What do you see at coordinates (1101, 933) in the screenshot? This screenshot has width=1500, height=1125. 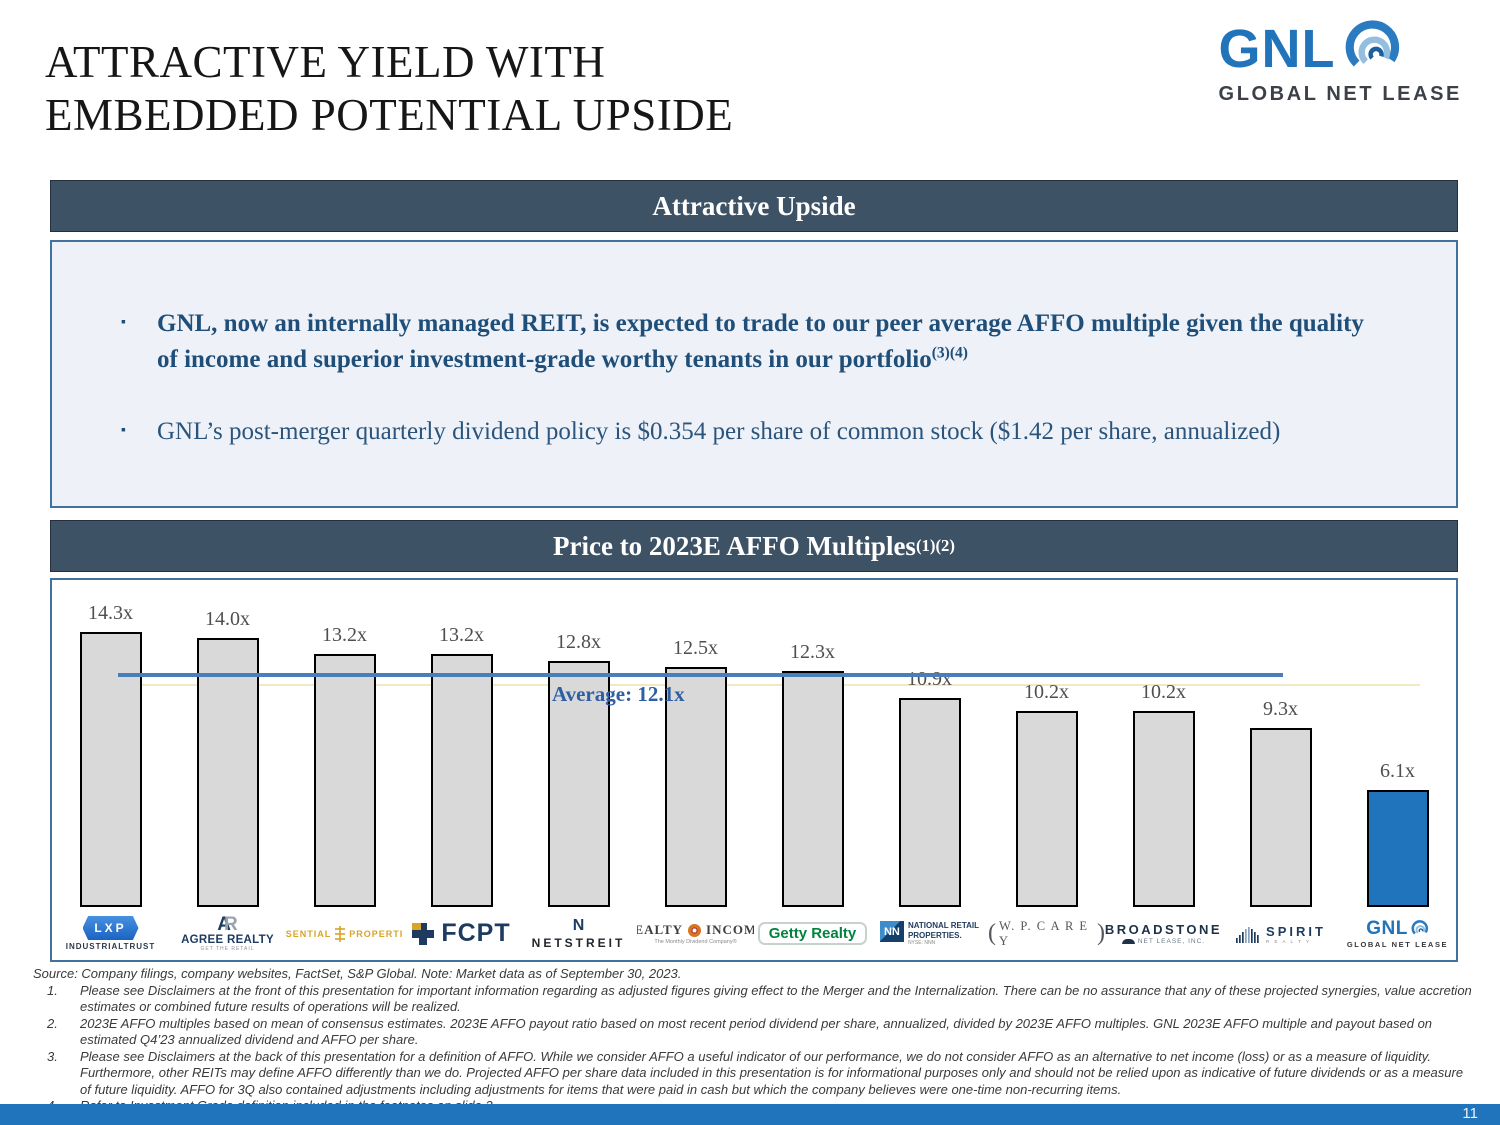 I see `wpc-close-paren: )` at bounding box center [1101, 933].